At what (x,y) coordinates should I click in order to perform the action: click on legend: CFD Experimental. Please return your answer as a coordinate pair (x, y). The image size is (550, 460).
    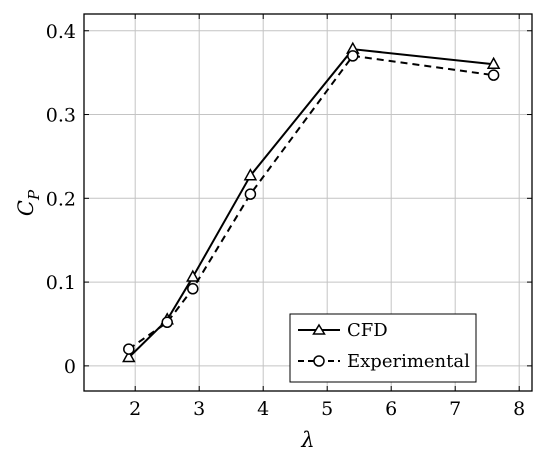
    Looking at the image, I should click on (383, 348).